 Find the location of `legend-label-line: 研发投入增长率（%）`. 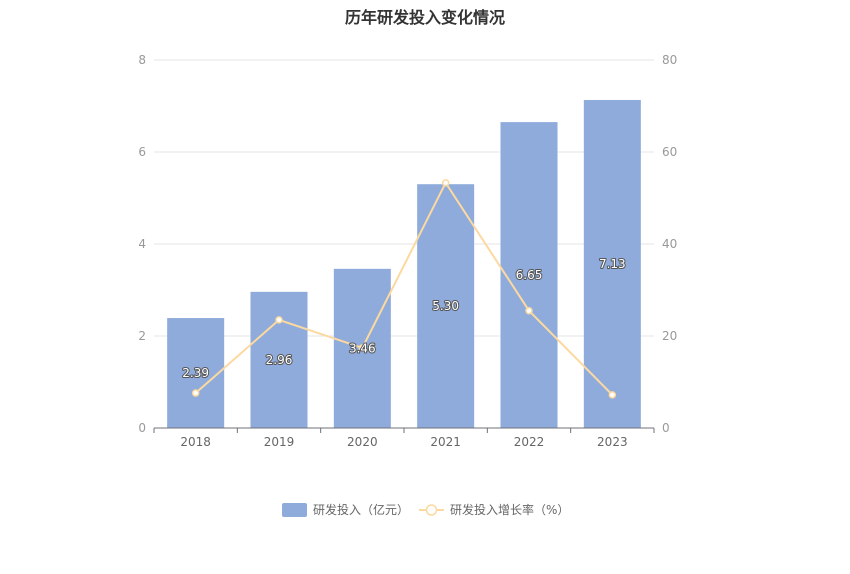

legend-label-line: 研发投入增长率（%） is located at coordinates (509, 509).